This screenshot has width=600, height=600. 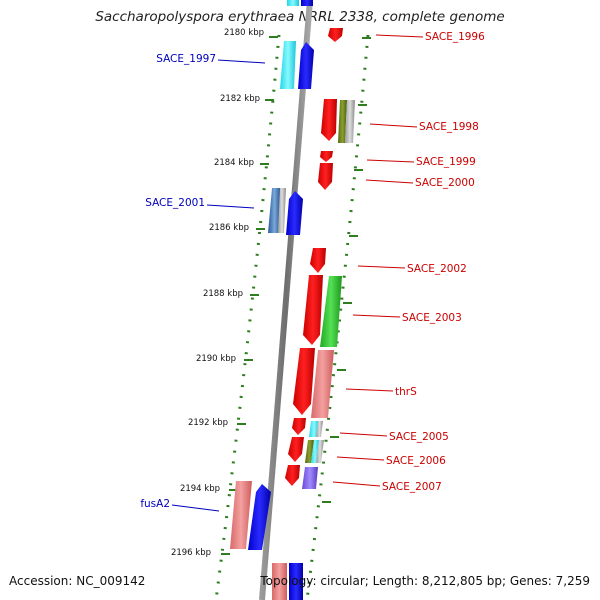 What do you see at coordinates (419, 437) in the screenshot?
I see `gene-label-sace-2005: SACE_2005` at bounding box center [419, 437].